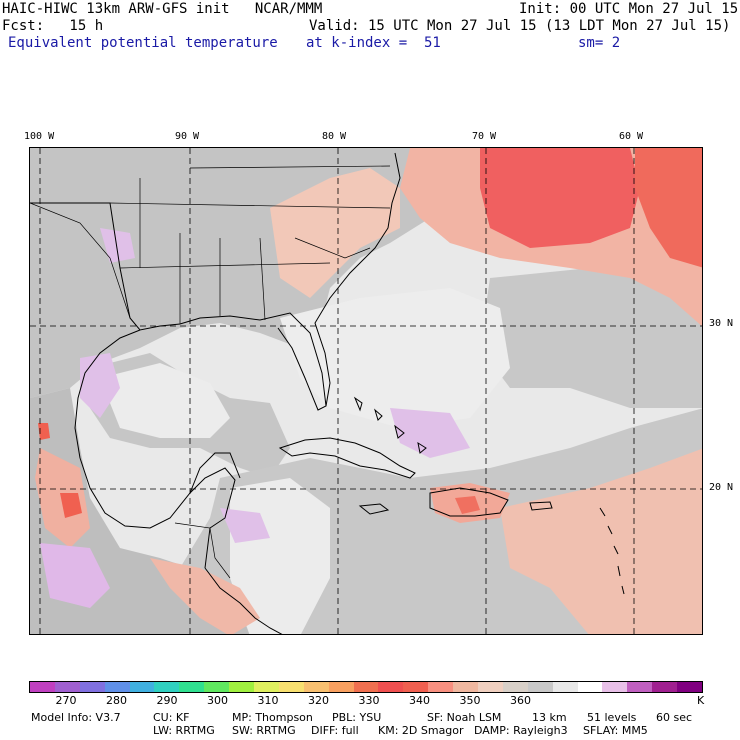  I want to click on field-red-far-east, so click(668, 208).